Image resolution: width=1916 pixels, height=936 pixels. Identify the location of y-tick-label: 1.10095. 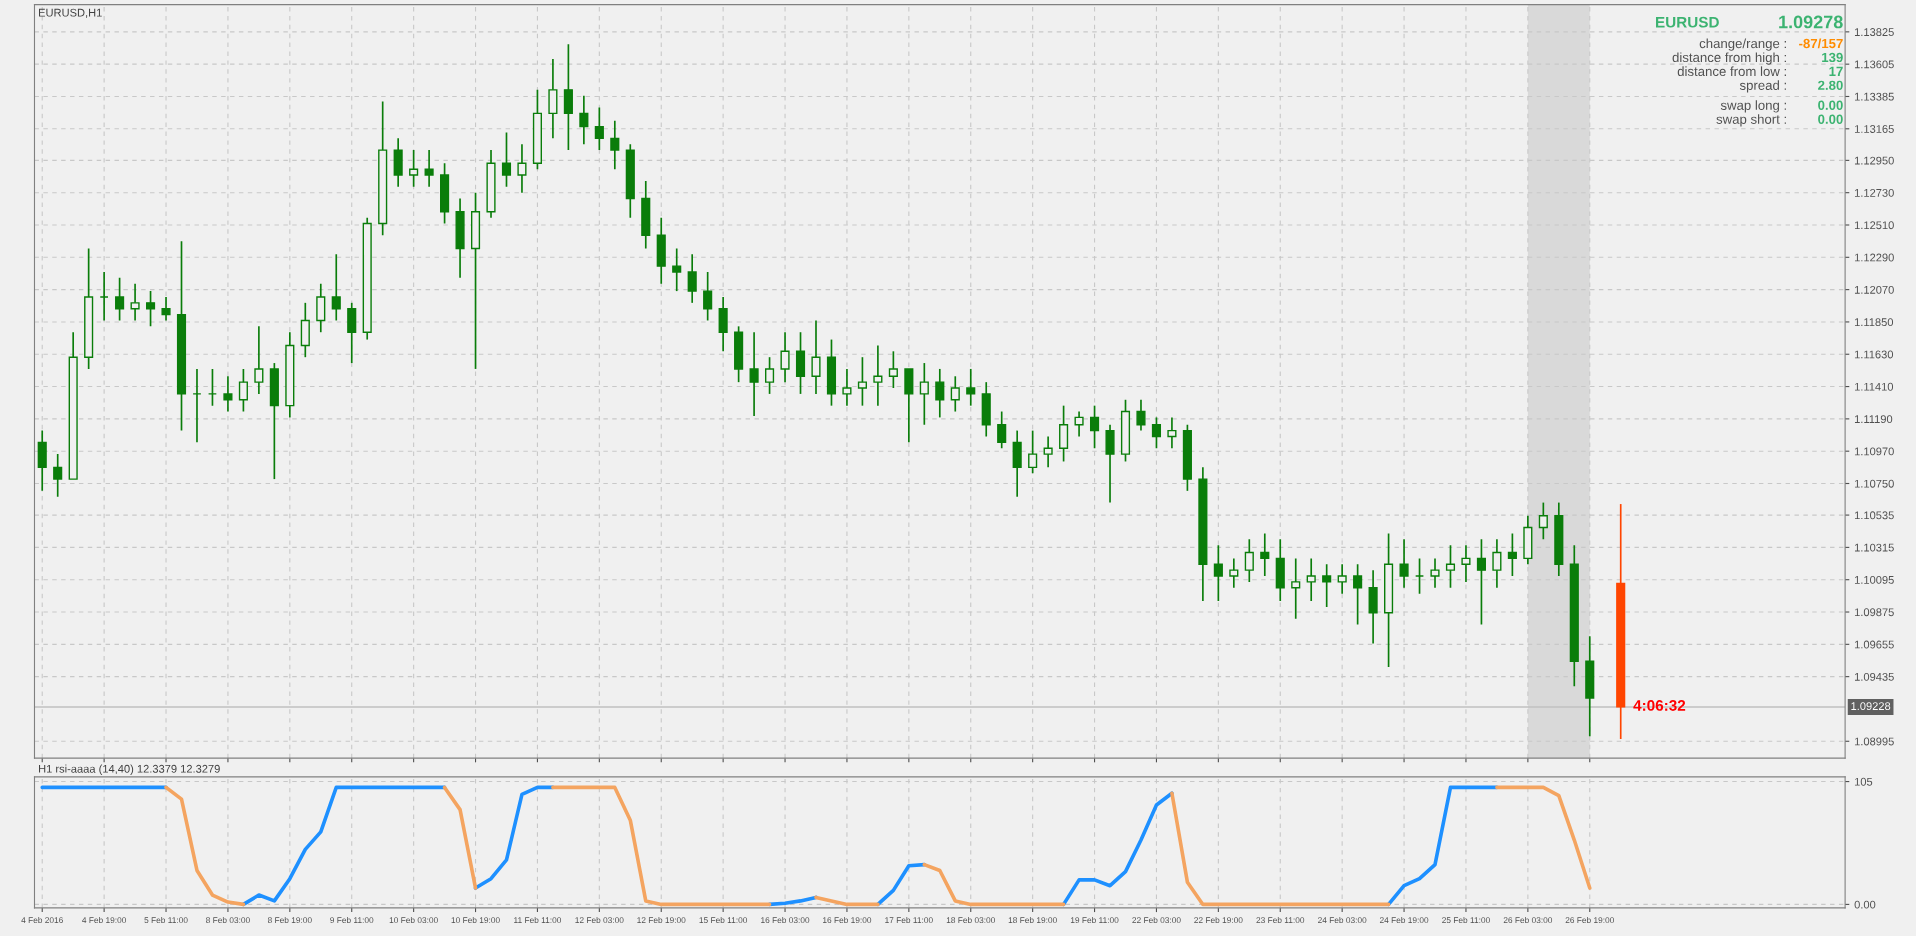
(1874, 579).